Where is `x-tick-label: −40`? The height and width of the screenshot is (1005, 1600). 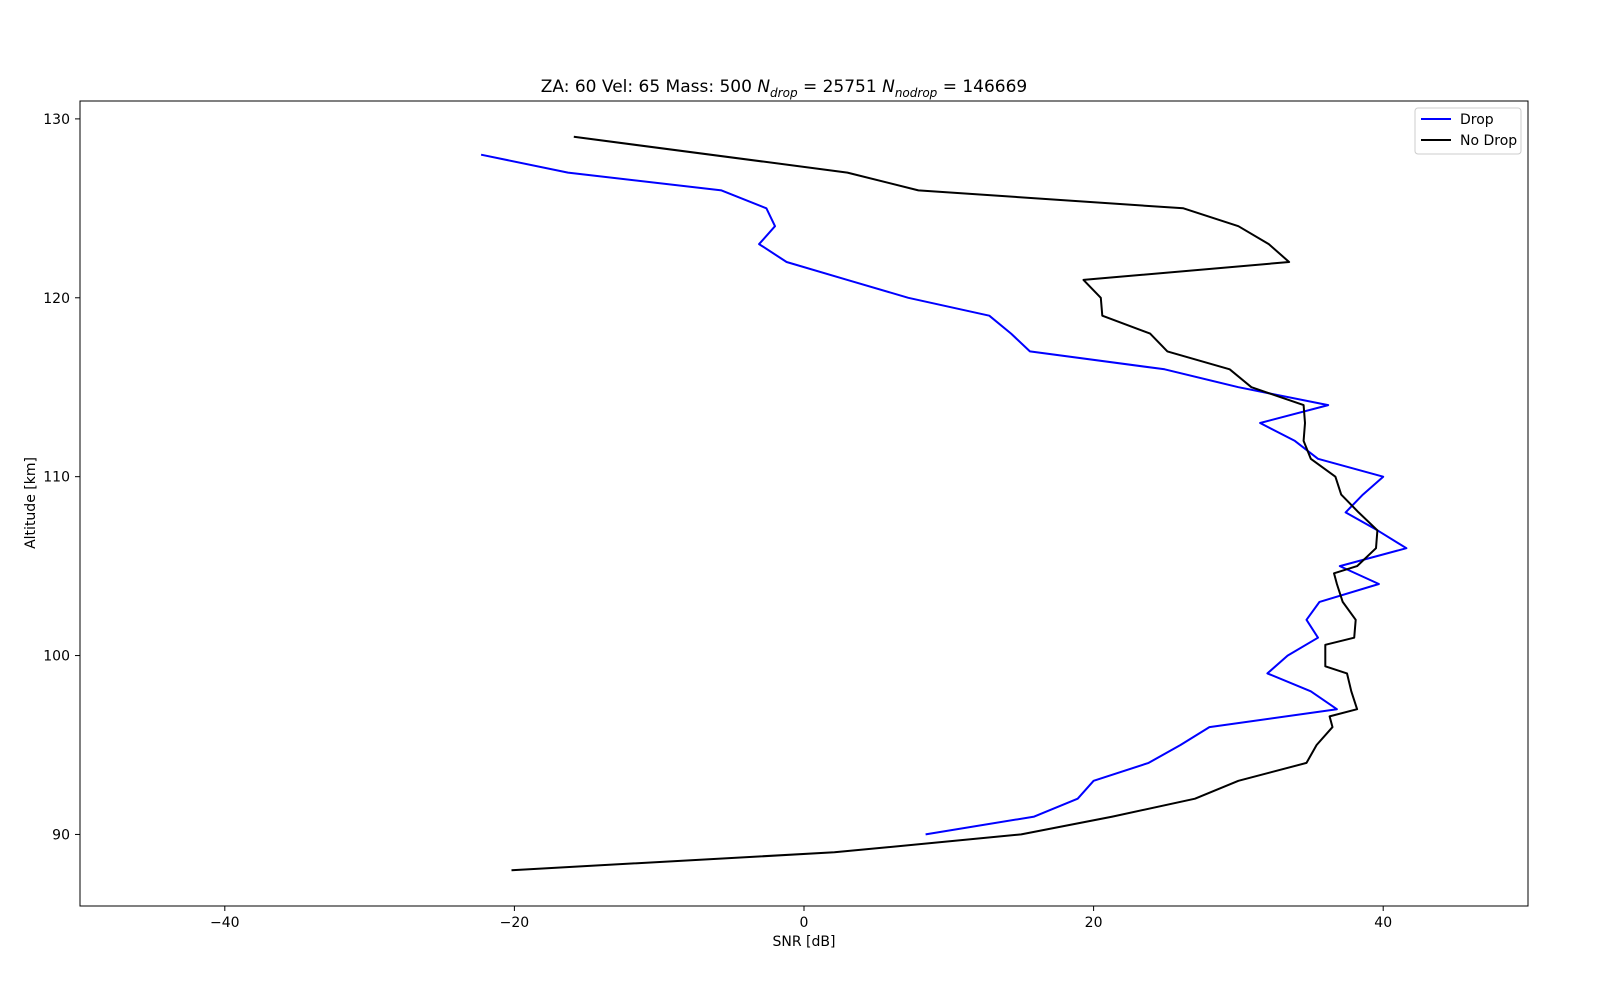 x-tick-label: −40 is located at coordinates (225, 923).